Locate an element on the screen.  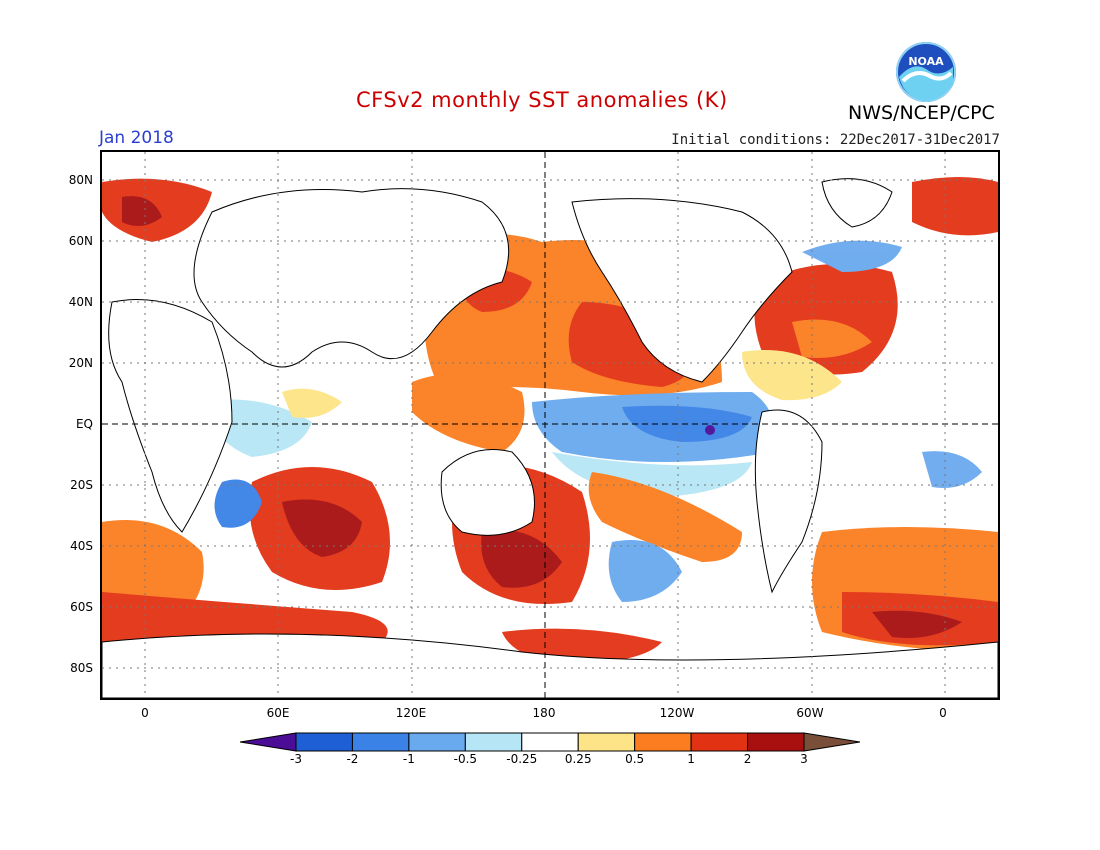
lat-label-60n: 60N is located at coordinates (80, 241).